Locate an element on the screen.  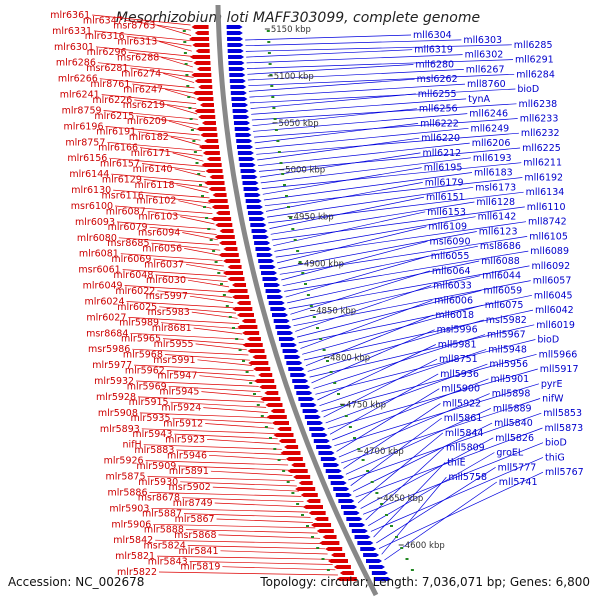
reverse-gene-label: mlr5947 is located at coordinates (177, 376).